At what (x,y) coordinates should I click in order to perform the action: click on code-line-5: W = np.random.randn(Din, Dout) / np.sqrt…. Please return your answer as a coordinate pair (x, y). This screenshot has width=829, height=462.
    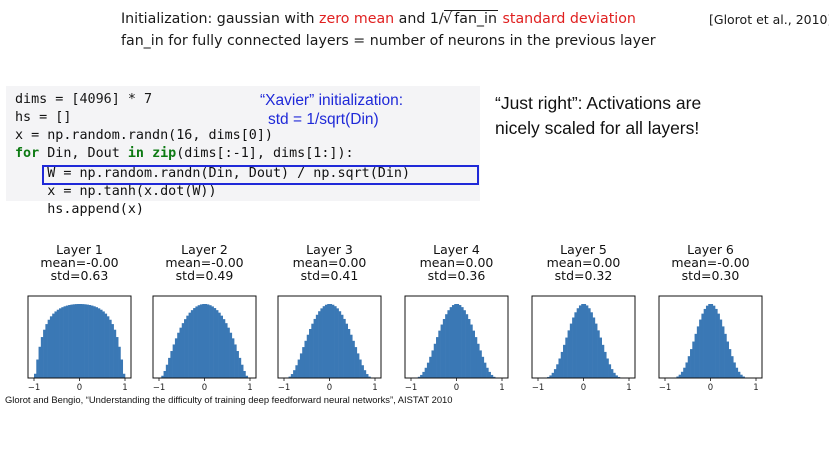
    Looking at the image, I should click on (213, 173).